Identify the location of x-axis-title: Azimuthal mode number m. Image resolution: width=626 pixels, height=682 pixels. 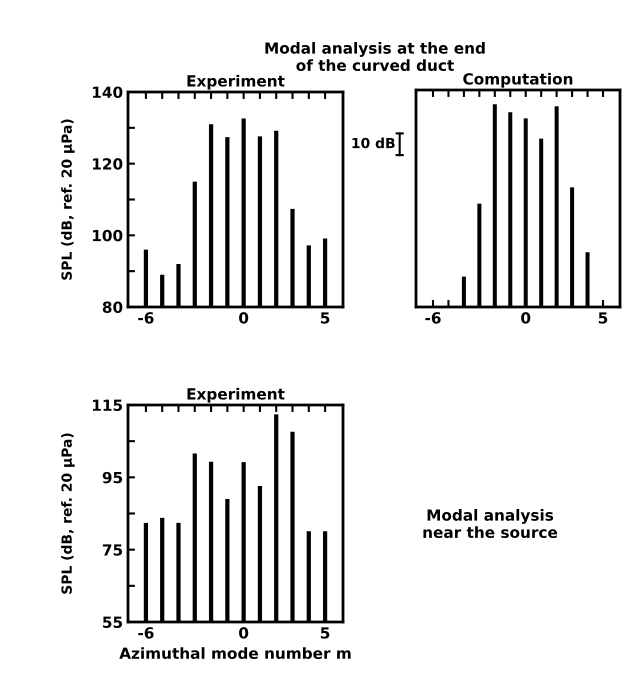
(235, 653).